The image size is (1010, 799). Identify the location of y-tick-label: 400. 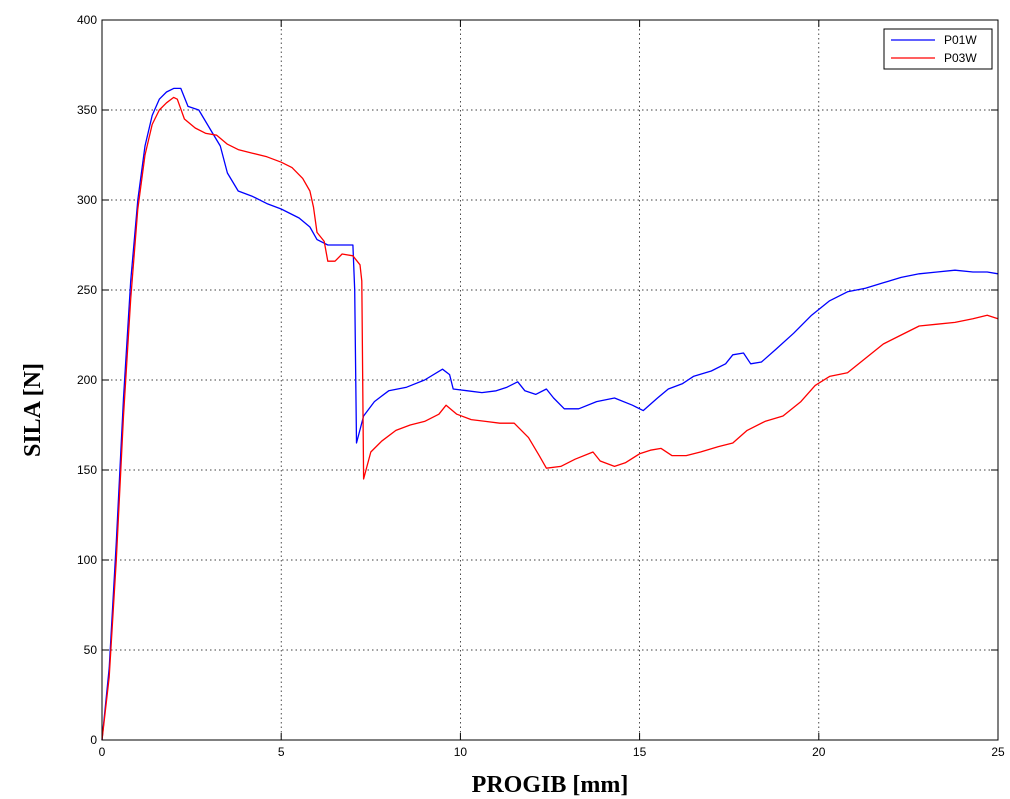
(87, 20).